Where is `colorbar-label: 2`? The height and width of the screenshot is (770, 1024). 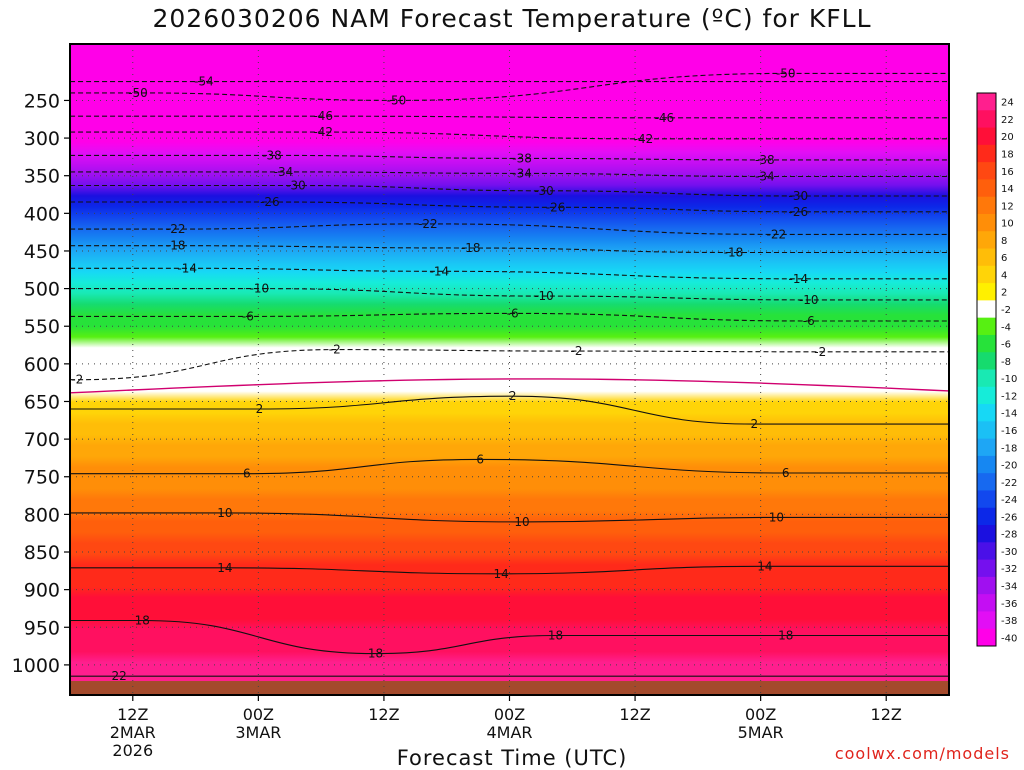
colorbar-label: 2 is located at coordinates (1004, 293).